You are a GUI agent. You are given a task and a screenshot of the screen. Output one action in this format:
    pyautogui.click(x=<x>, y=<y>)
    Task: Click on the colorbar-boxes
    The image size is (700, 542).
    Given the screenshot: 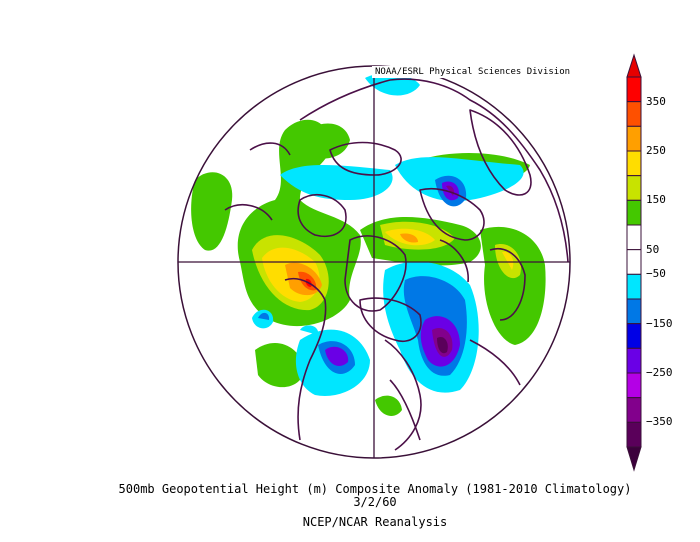 What is the action you would take?
    pyautogui.click(x=634, y=262)
    